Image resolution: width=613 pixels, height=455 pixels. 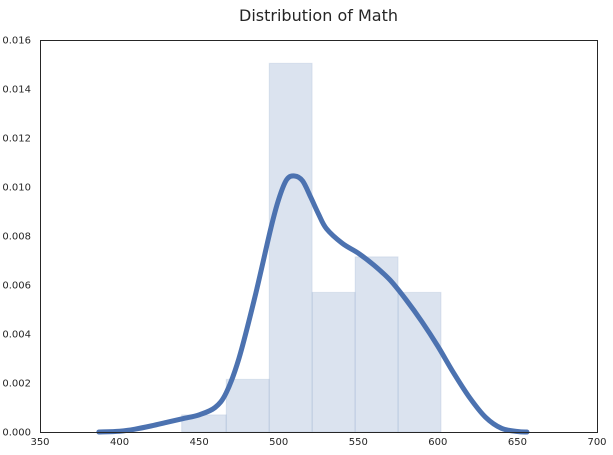 What do you see at coordinates (517, 442) in the screenshot?
I see `x-tick-label: 650` at bounding box center [517, 442].